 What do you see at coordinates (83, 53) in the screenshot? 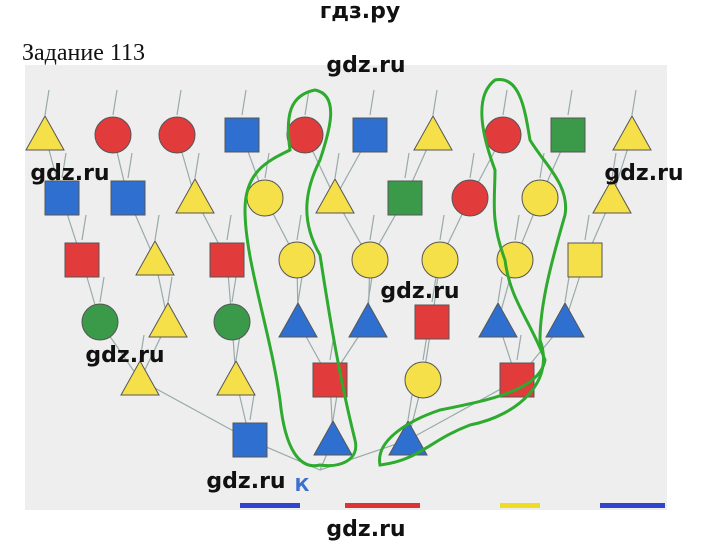
I see `task-title: Задание 113` at bounding box center [83, 53].